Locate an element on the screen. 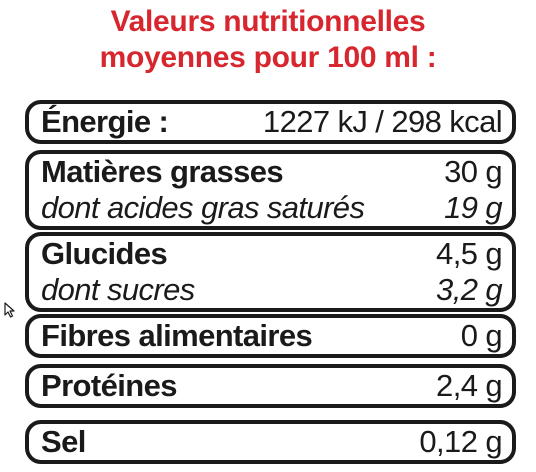  energy-value: 1227 kJ / 298 kcal is located at coordinates (382, 121).